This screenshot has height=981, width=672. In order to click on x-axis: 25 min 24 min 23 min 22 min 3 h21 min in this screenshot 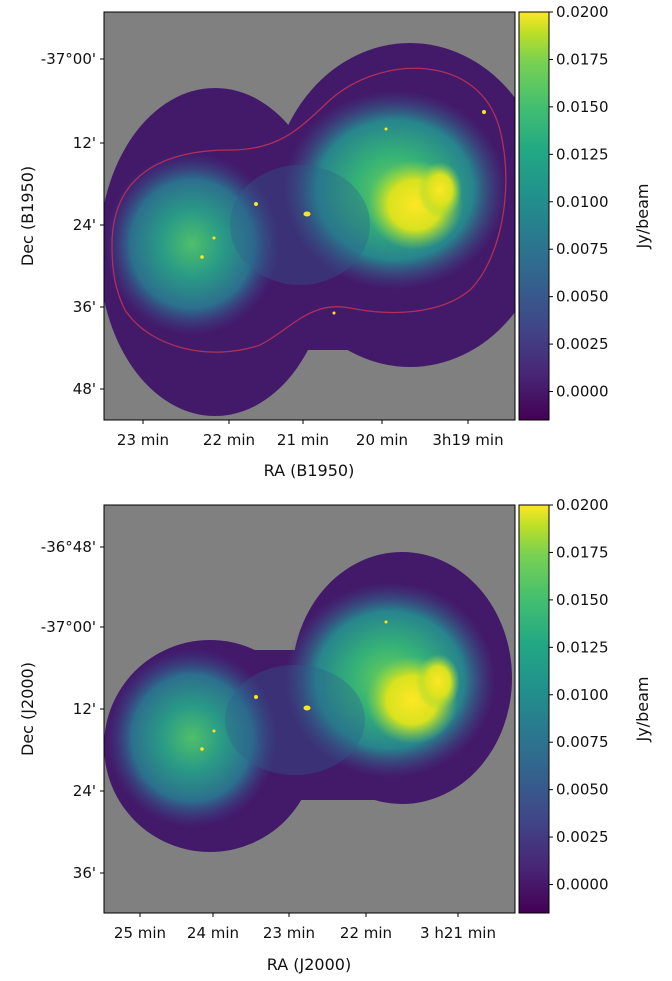, I will do `click(305, 927)`.